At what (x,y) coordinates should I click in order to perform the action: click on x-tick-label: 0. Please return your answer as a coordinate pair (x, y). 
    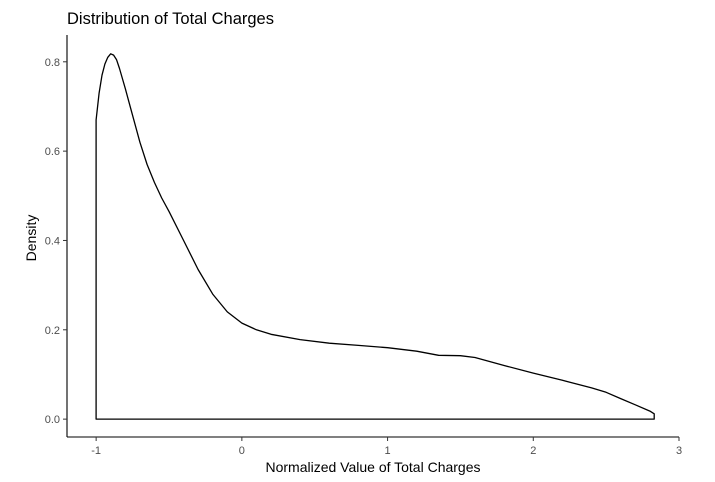
    Looking at the image, I should click on (242, 451).